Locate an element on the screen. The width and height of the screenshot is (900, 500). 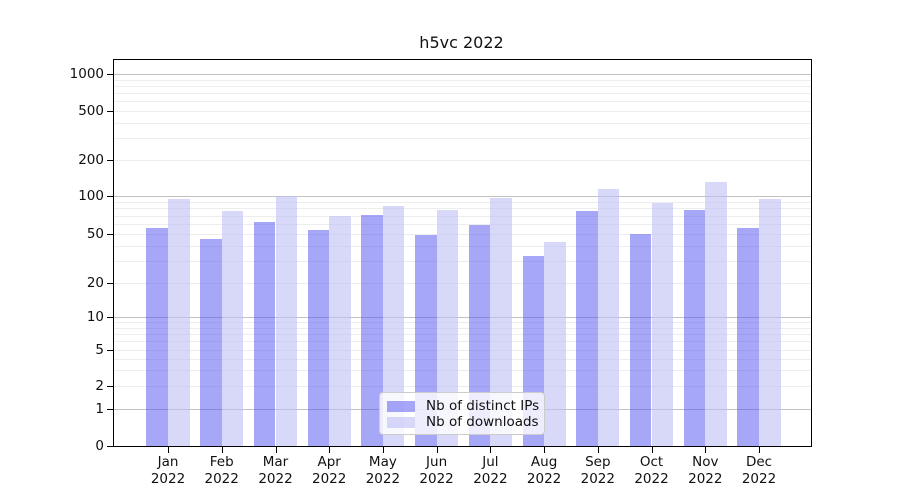
y-tick-label-1000: 1000 is located at coordinates (86, 74).